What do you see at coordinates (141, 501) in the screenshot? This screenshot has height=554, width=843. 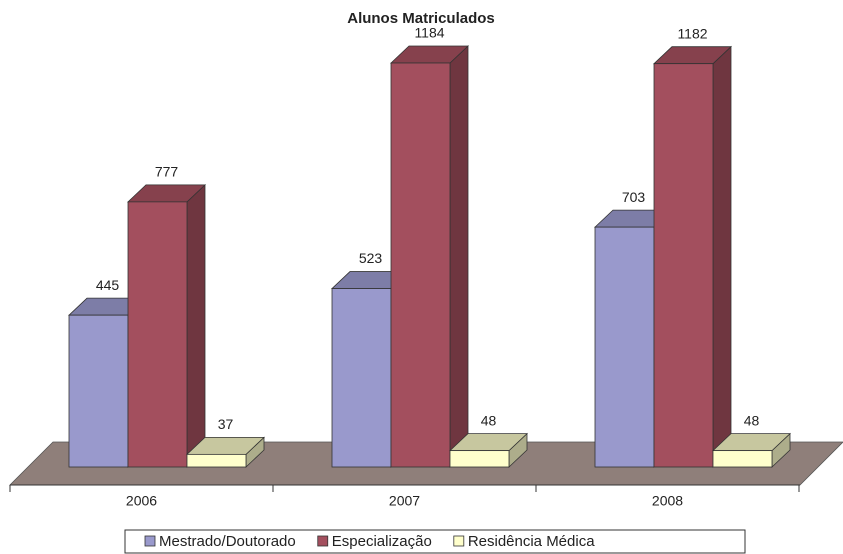 I see `x-tick-label: 2006` at bounding box center [141, 501].